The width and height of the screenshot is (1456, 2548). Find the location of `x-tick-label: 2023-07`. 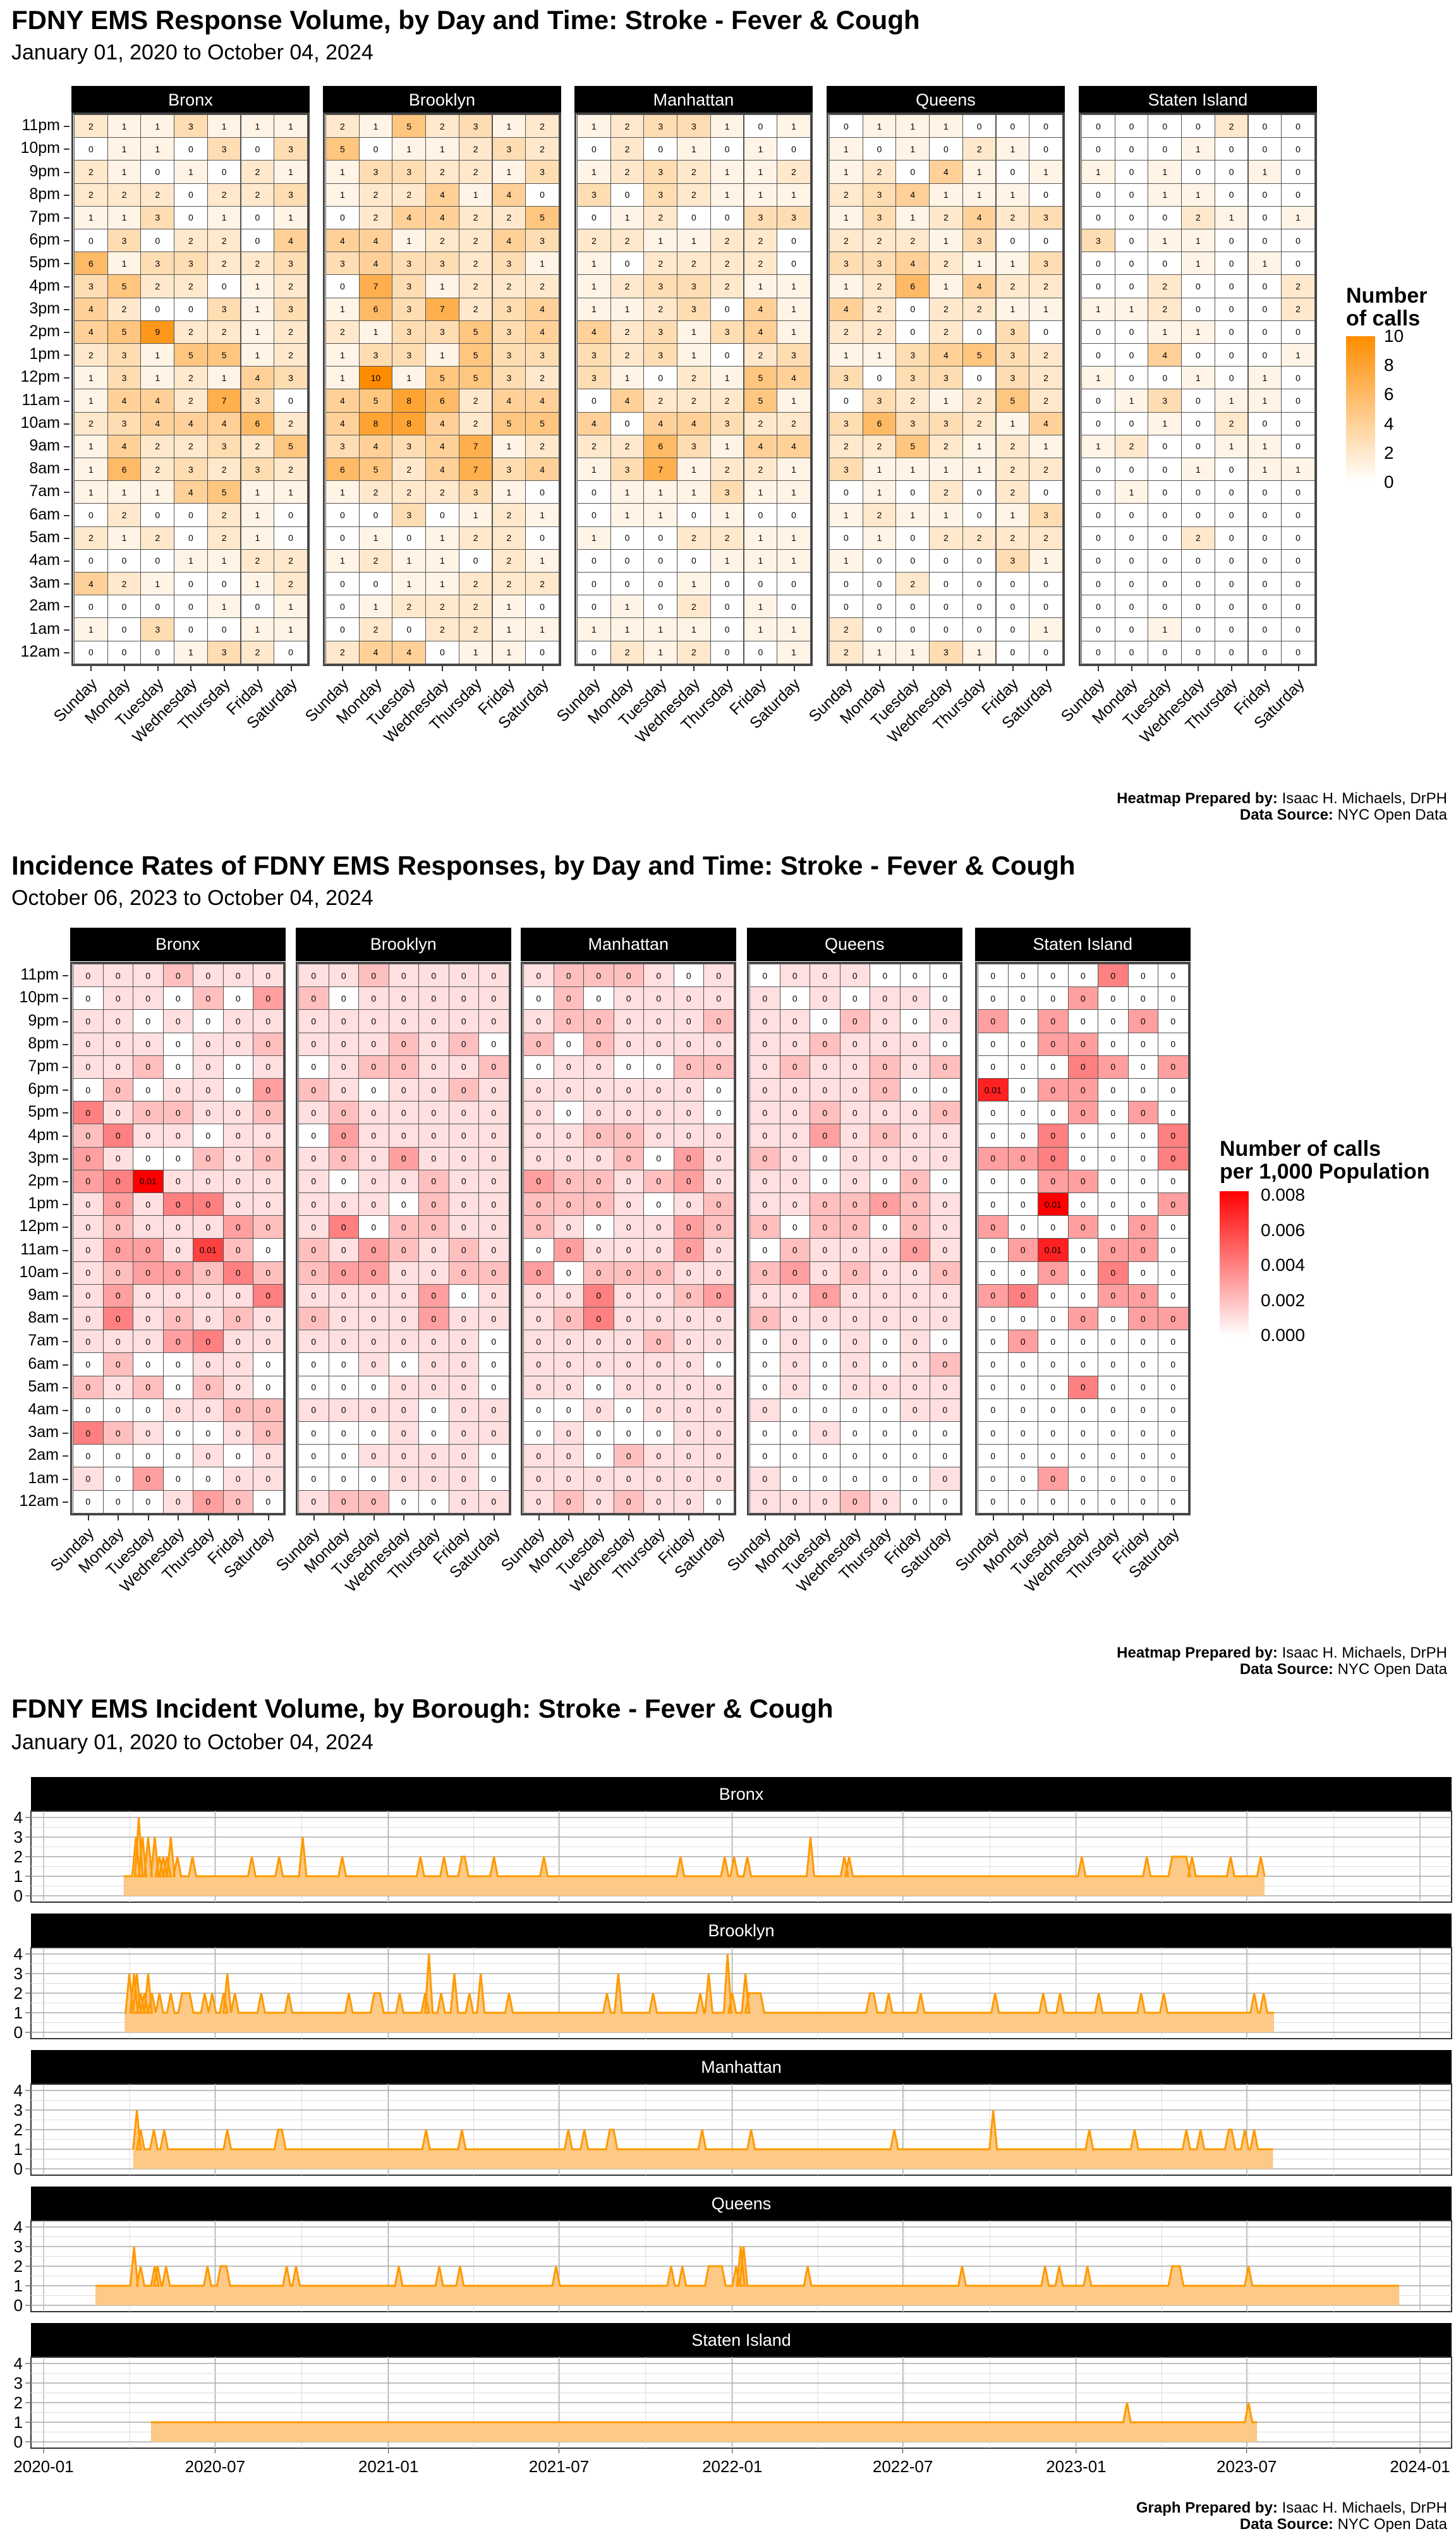

x-tick-label: 2023-07 is located at coordinates (1246, 2466).